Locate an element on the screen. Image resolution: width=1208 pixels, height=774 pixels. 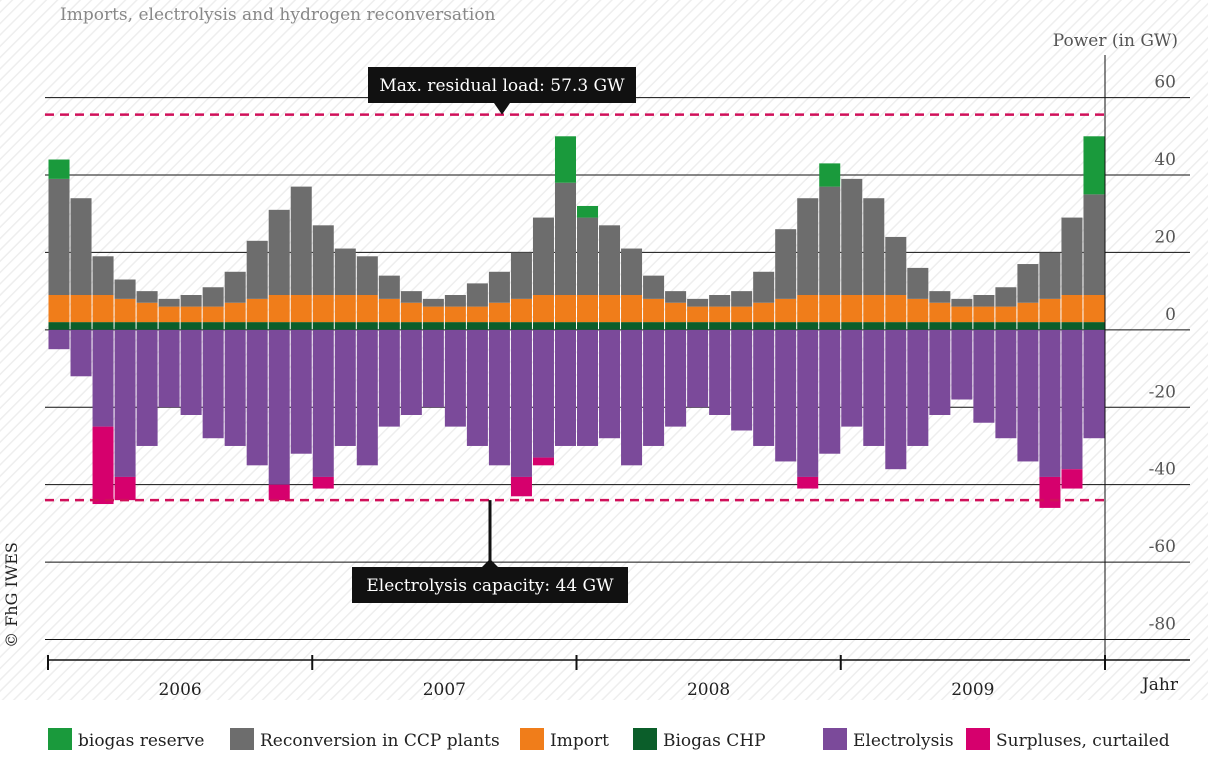
legend-label: Surpluses, curtailed is located at coordinates (1083, 741).